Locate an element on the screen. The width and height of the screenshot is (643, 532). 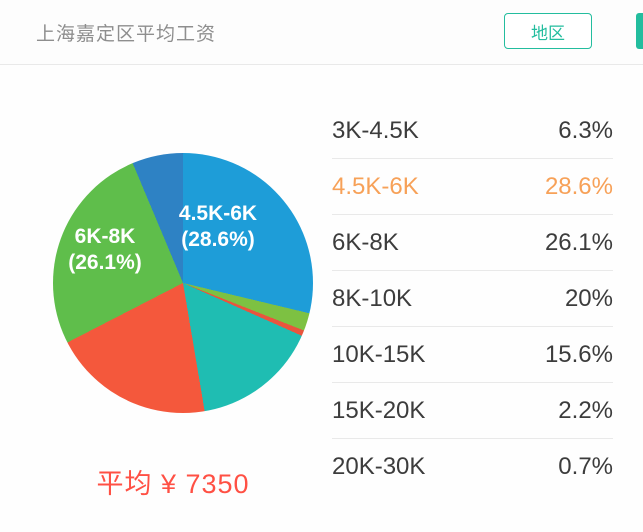
pie-slice-label-range: 4.5K-6K is located at coordinates (218, 213).